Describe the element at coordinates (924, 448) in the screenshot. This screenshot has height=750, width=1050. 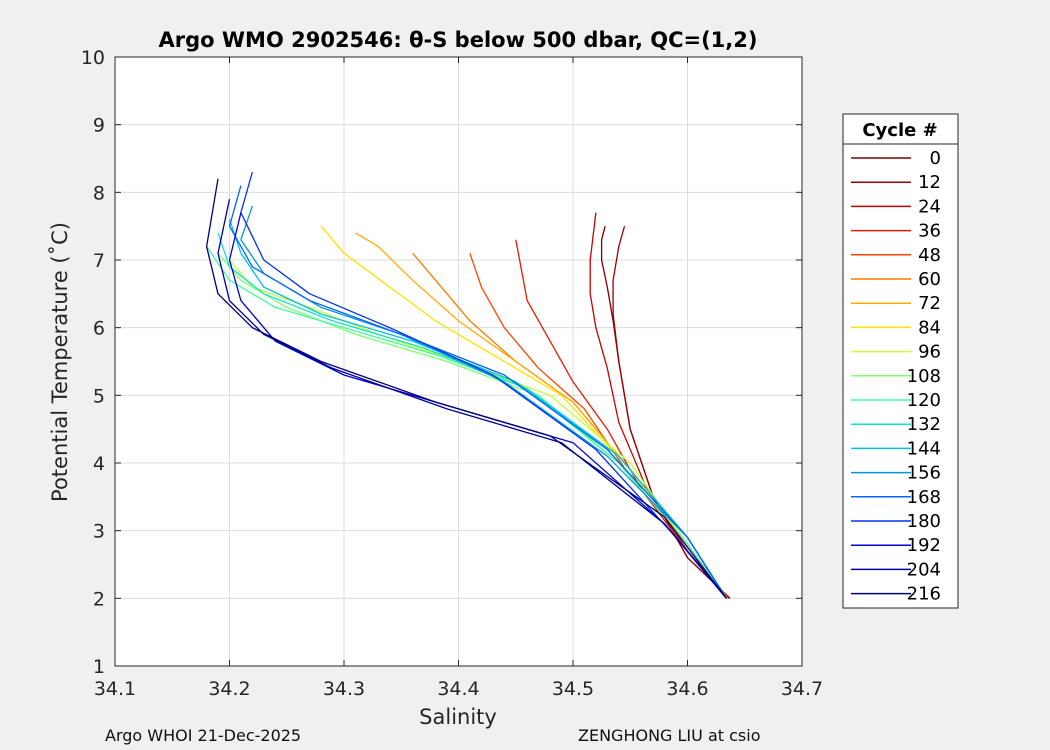
I see `legend-label: 144` at that location.